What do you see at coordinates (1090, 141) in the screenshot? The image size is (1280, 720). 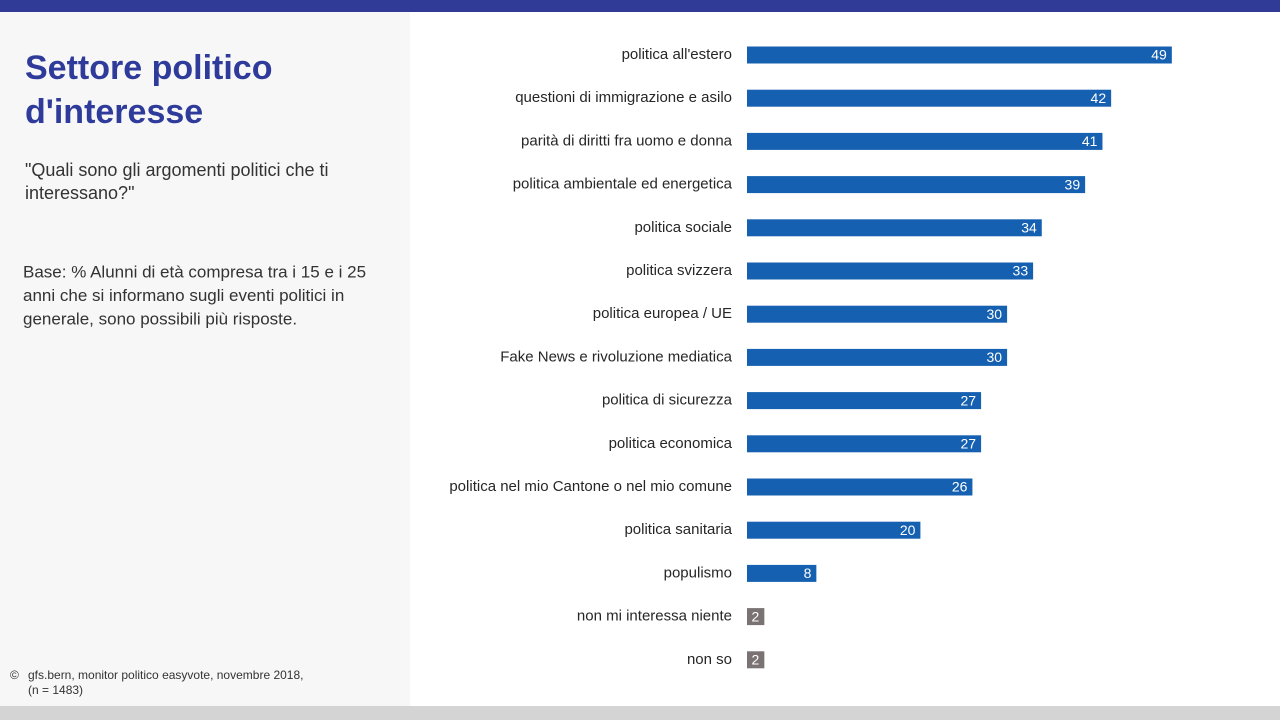 I see `value-label: 41` at bounding box center [1090, 141].